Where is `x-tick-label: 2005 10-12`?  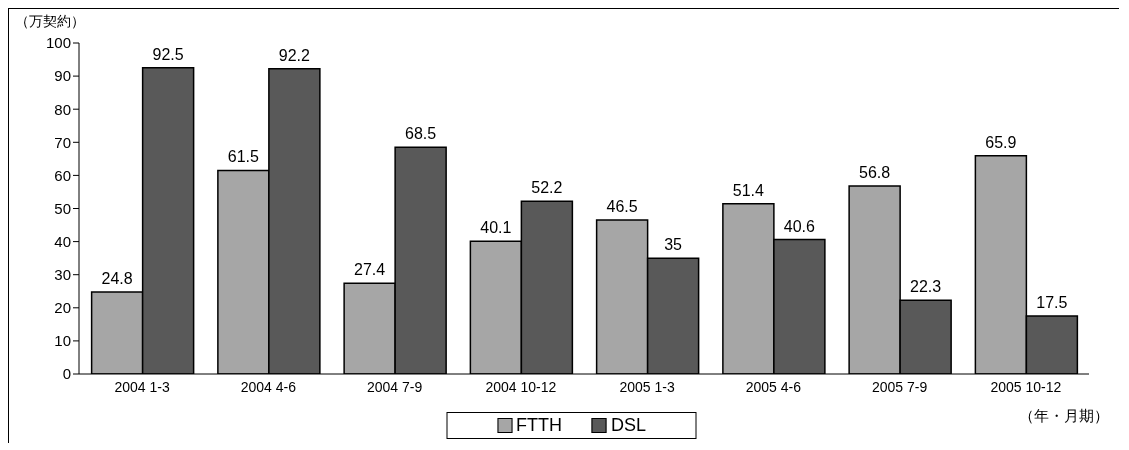 x-tick-label: 2005 10-12 is located at coordinates (1026, 386).